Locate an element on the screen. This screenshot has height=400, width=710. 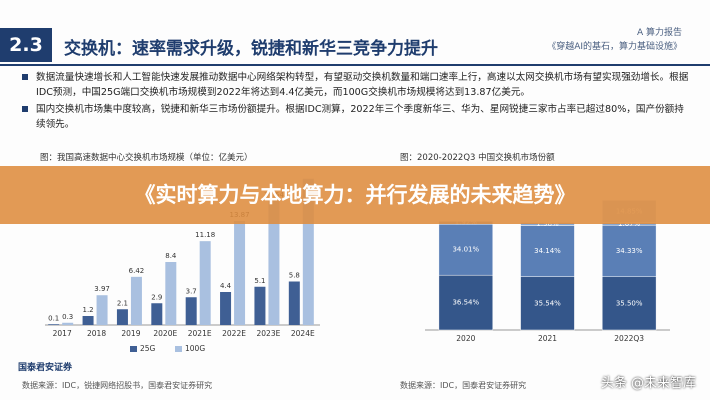
x-tick-label: 2018 is located at coordinates (96, 333).